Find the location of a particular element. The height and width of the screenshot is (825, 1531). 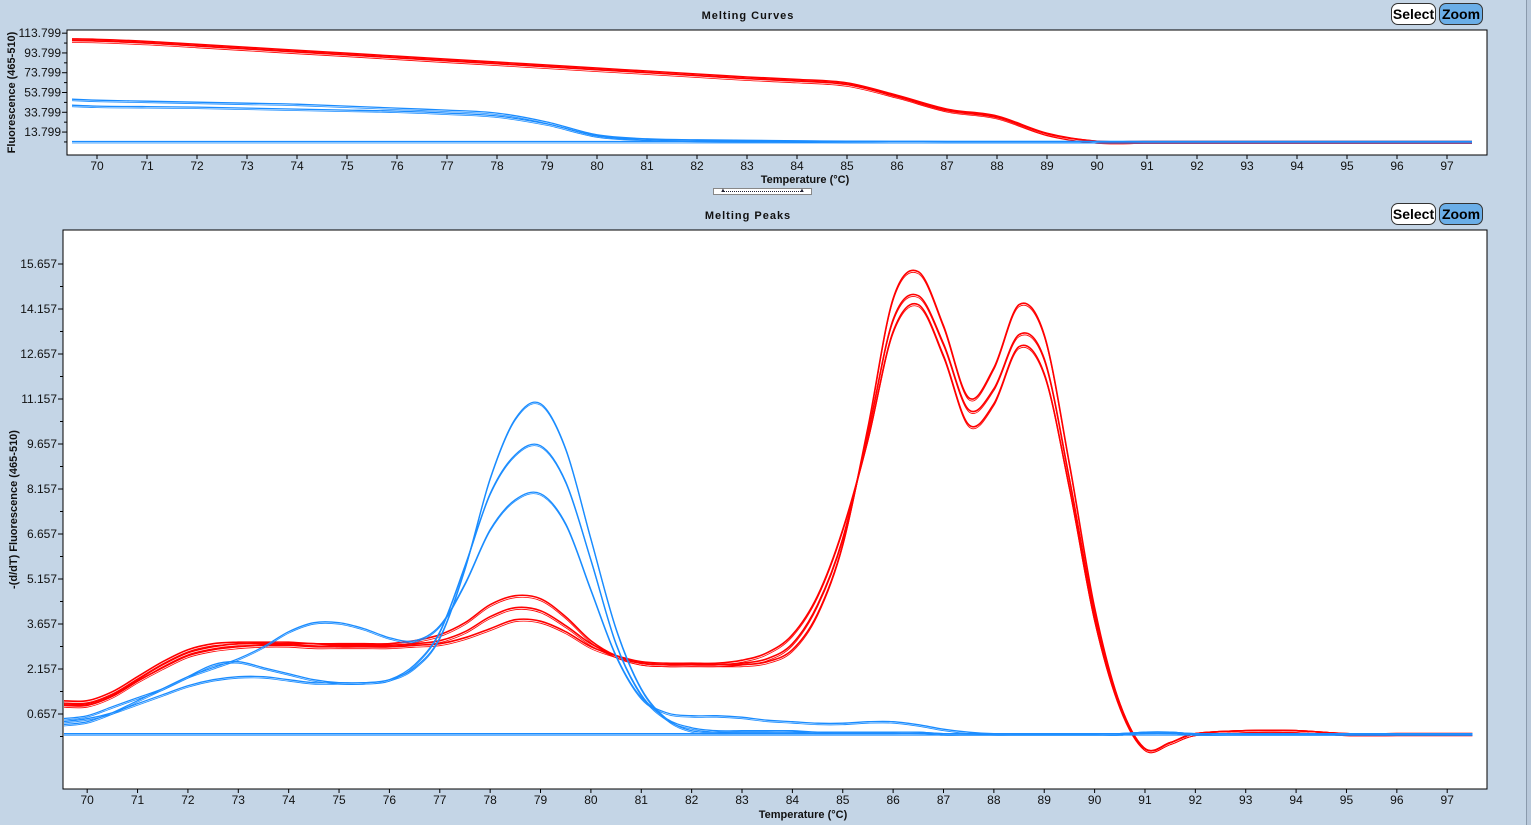

y-tick-label: 8.157 is located at coordinates (42, 489).